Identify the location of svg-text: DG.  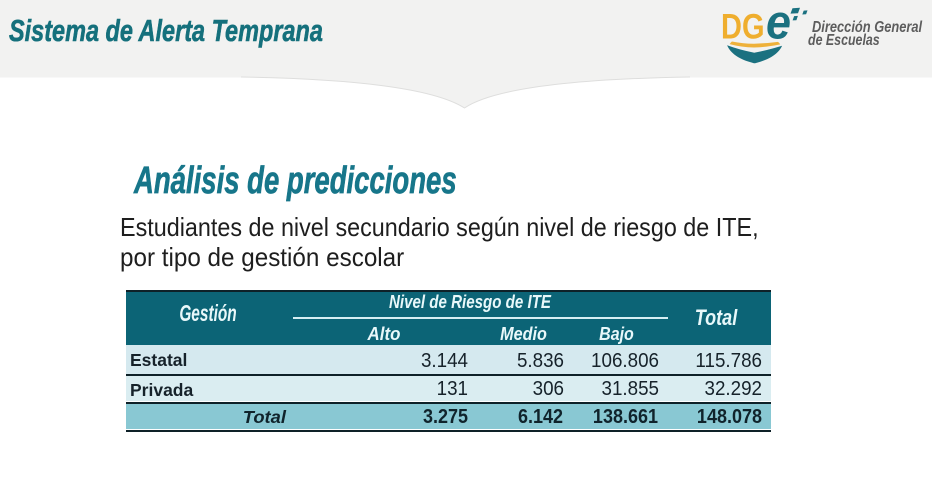
(743, 26).